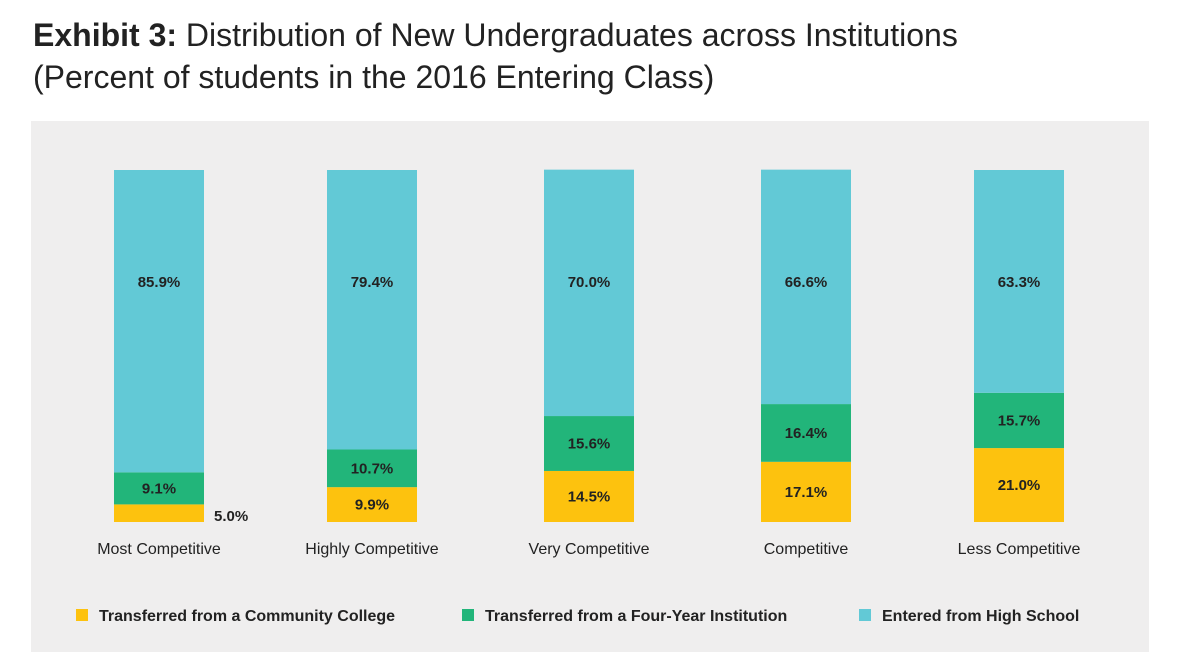 Image resolution: width=1180 pixels, height=665 pixels. What do you see at coordinates (1019, 549) in the screenshot?
I see `category-label: Less Competitive` at bounding box center [1019, 549].